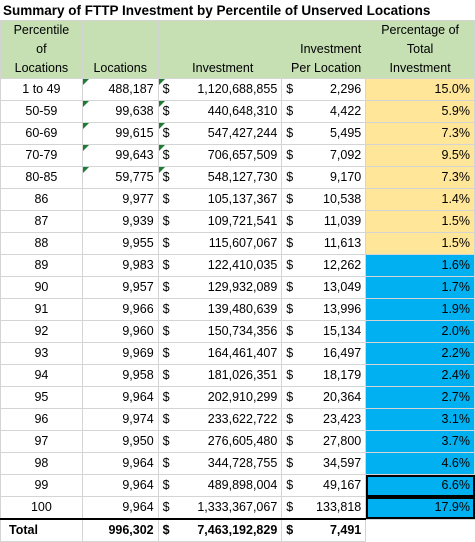  Describe the element at coordinates (220, 485) in the screenshot. I see `cell-investment: $489,898,004` at that location.